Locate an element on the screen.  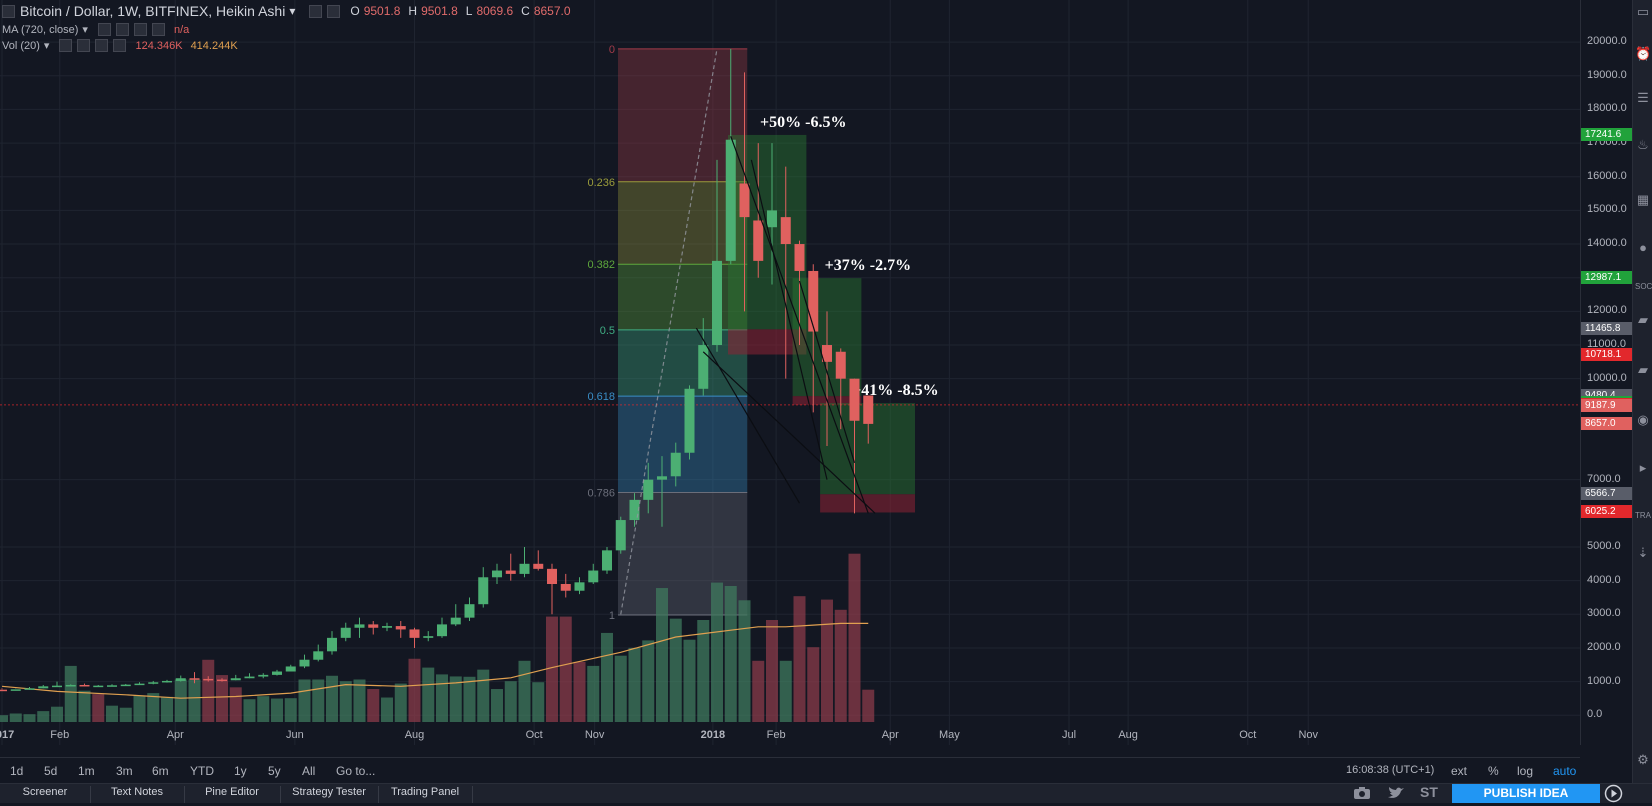
ohlc-low-key: L is located at coordinates (469, 11).